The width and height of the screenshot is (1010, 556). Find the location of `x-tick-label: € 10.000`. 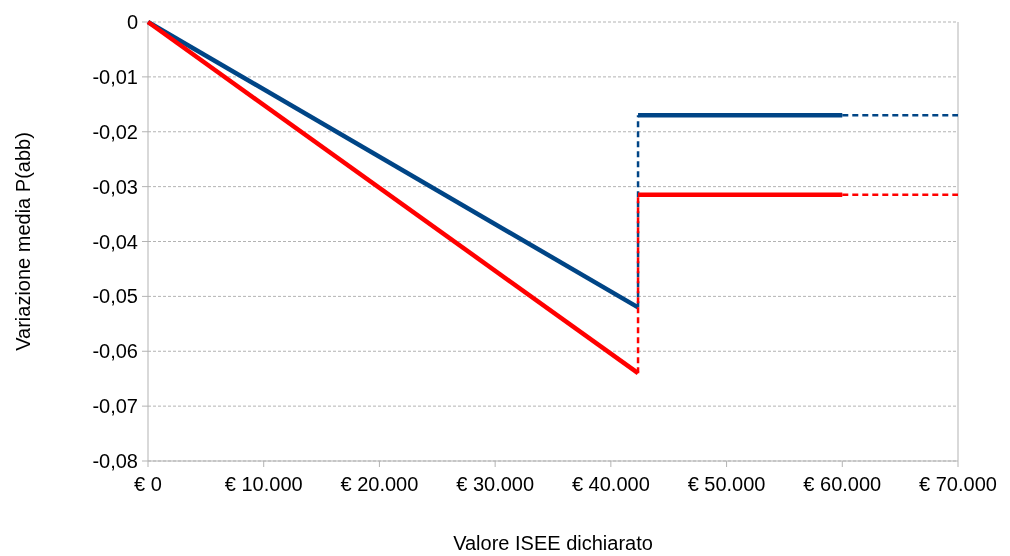

x-tick-label: € 10.000 is located at coordinates (263, 484).